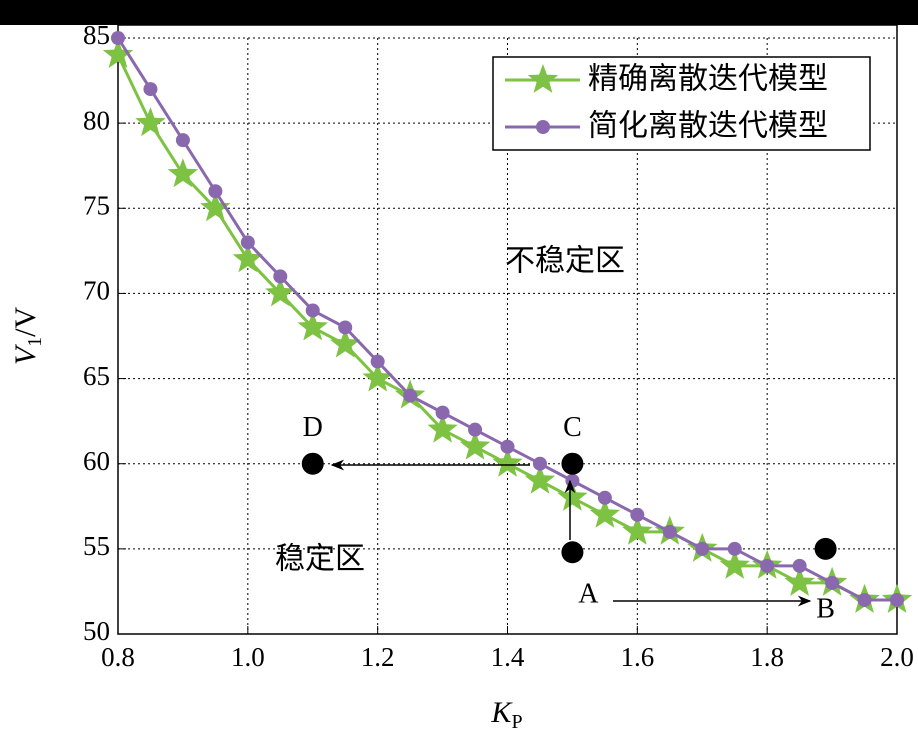 The width and height of the screenshot is (918, 741). Describe the element at coordinates (96, 291) in the screenshot. I see `y-tick-label: 70` at that location.